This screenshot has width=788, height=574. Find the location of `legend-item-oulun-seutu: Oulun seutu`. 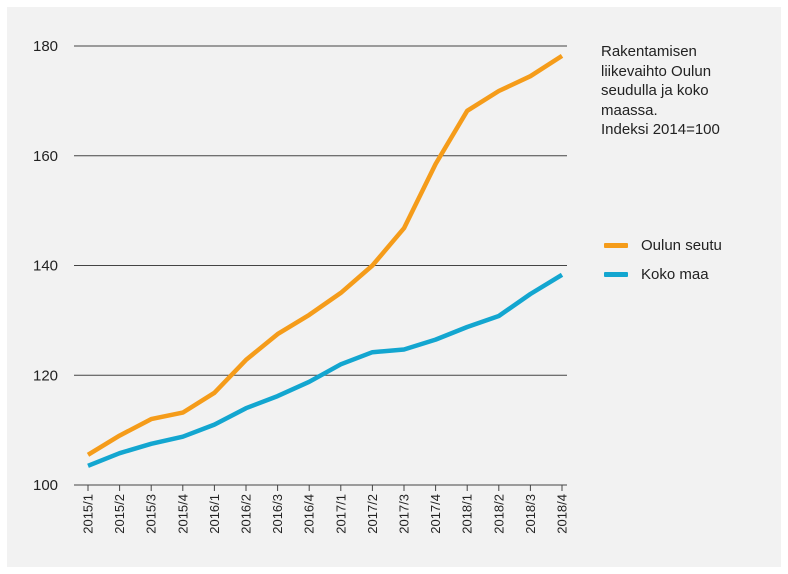

legend-item-oulun-seutu: Oulun seutu is located at coordinates (663, 245).